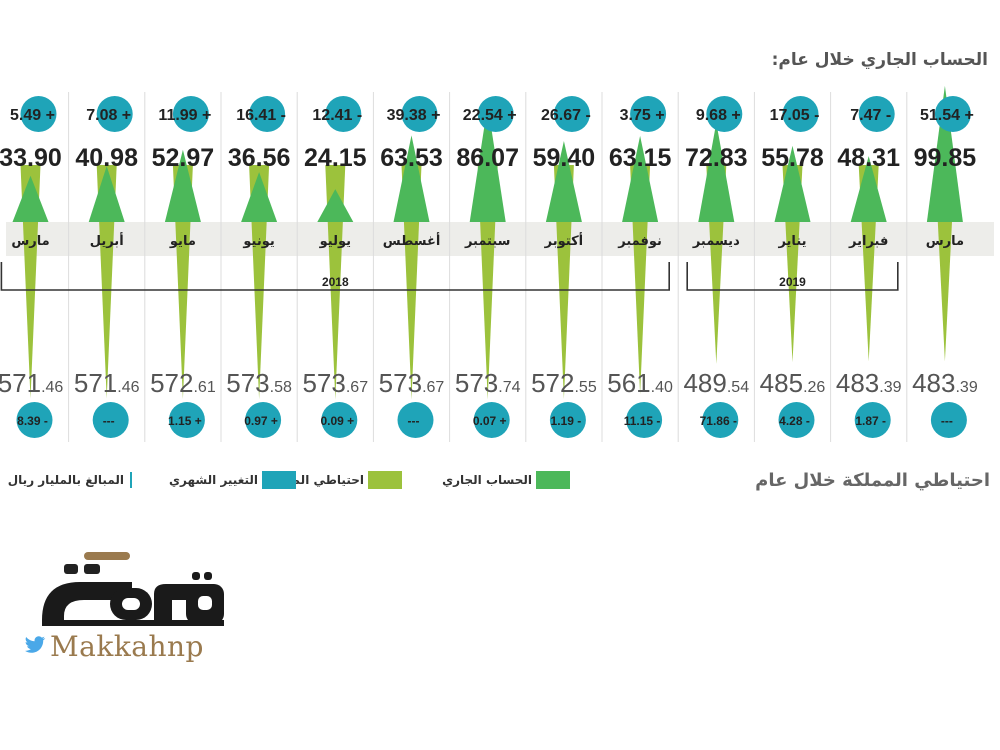 The height and width of the screenshot is (750, 1000). Describe the element at coordinates (868, 158) in the screenshot. I see `current-account-value: 48.31` at that location.